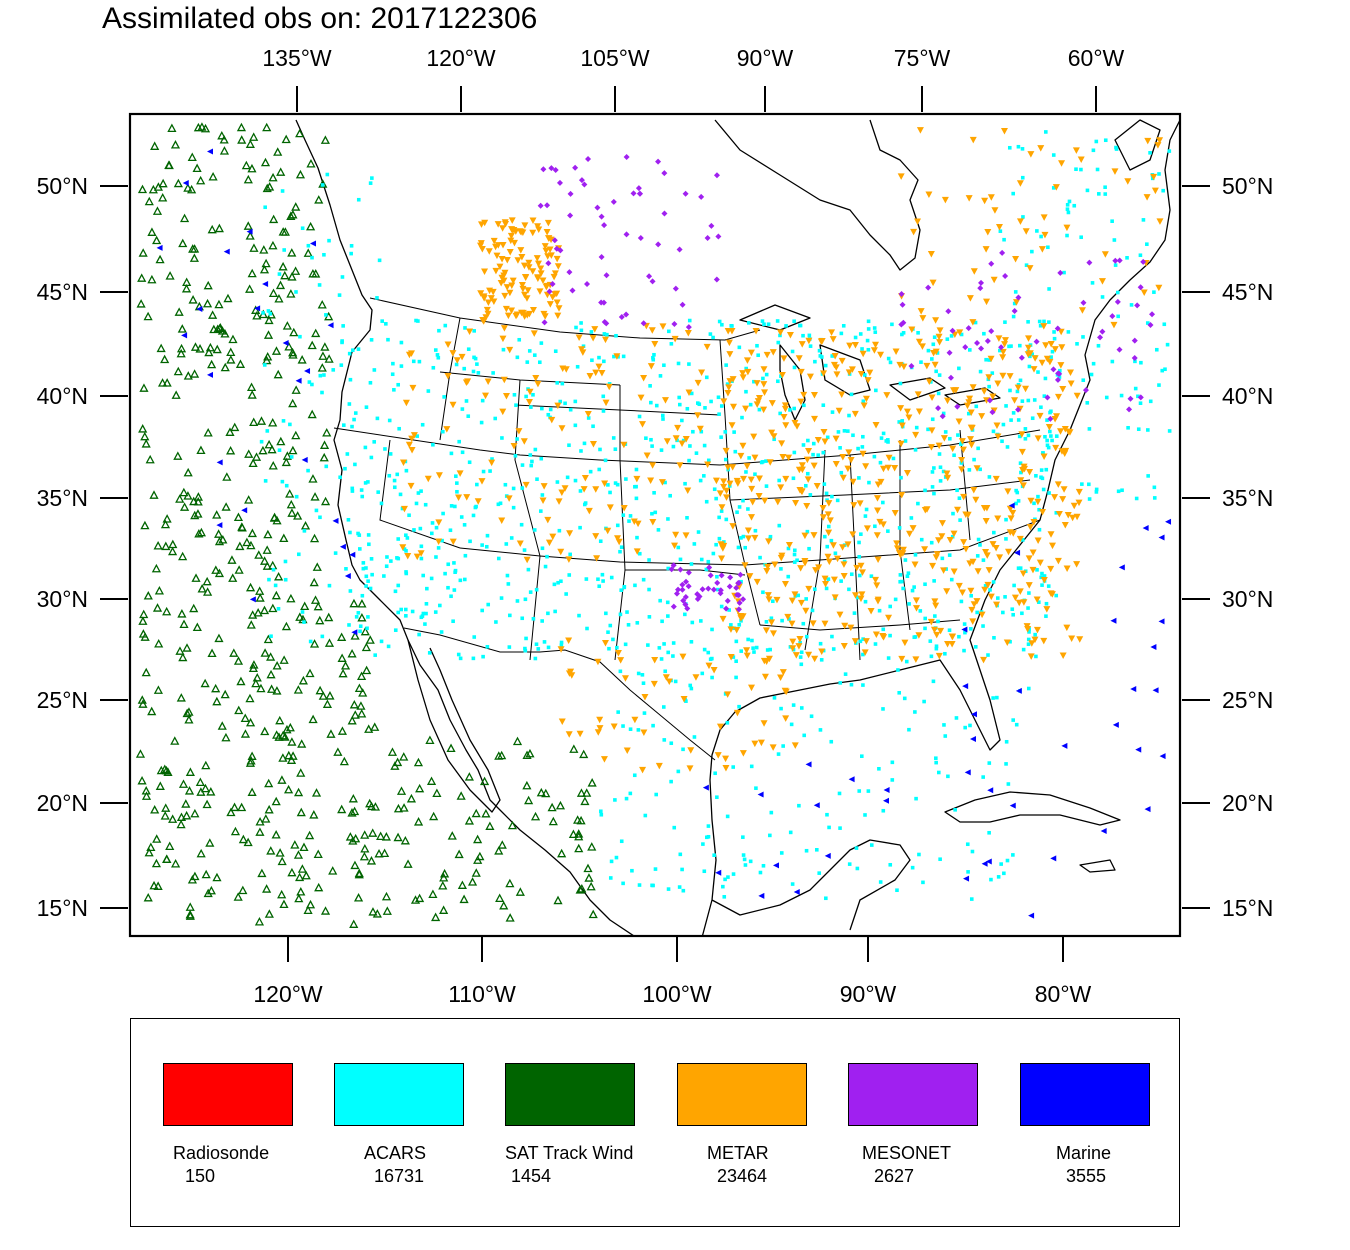 Image resolution: width=1350 pixels, height=1250 pixels. What do you see at coordinates (399, 1094) in the screenshot?
I see `legend-swatch-acars` at bounding box center [399, 1094].